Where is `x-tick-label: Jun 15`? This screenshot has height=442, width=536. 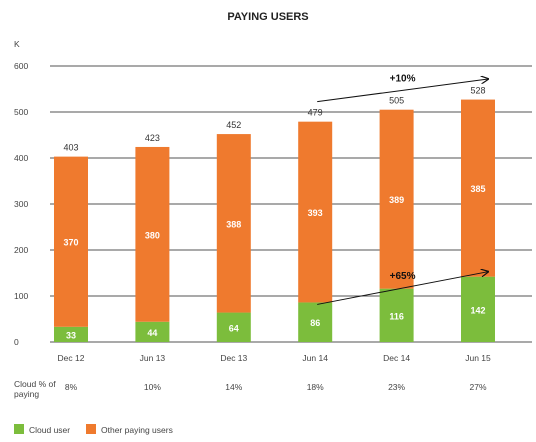
x-tick-label: Jun 15 is located at coordinates (478, 358).